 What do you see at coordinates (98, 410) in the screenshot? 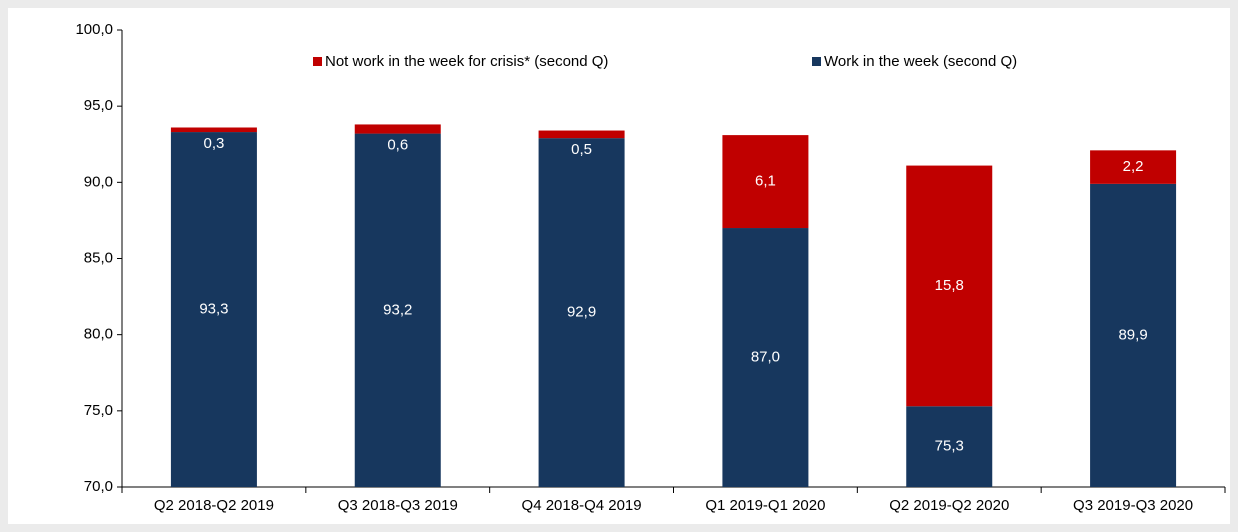
I see `y-tick-label: 75,0` at bounding box center [98, 410].